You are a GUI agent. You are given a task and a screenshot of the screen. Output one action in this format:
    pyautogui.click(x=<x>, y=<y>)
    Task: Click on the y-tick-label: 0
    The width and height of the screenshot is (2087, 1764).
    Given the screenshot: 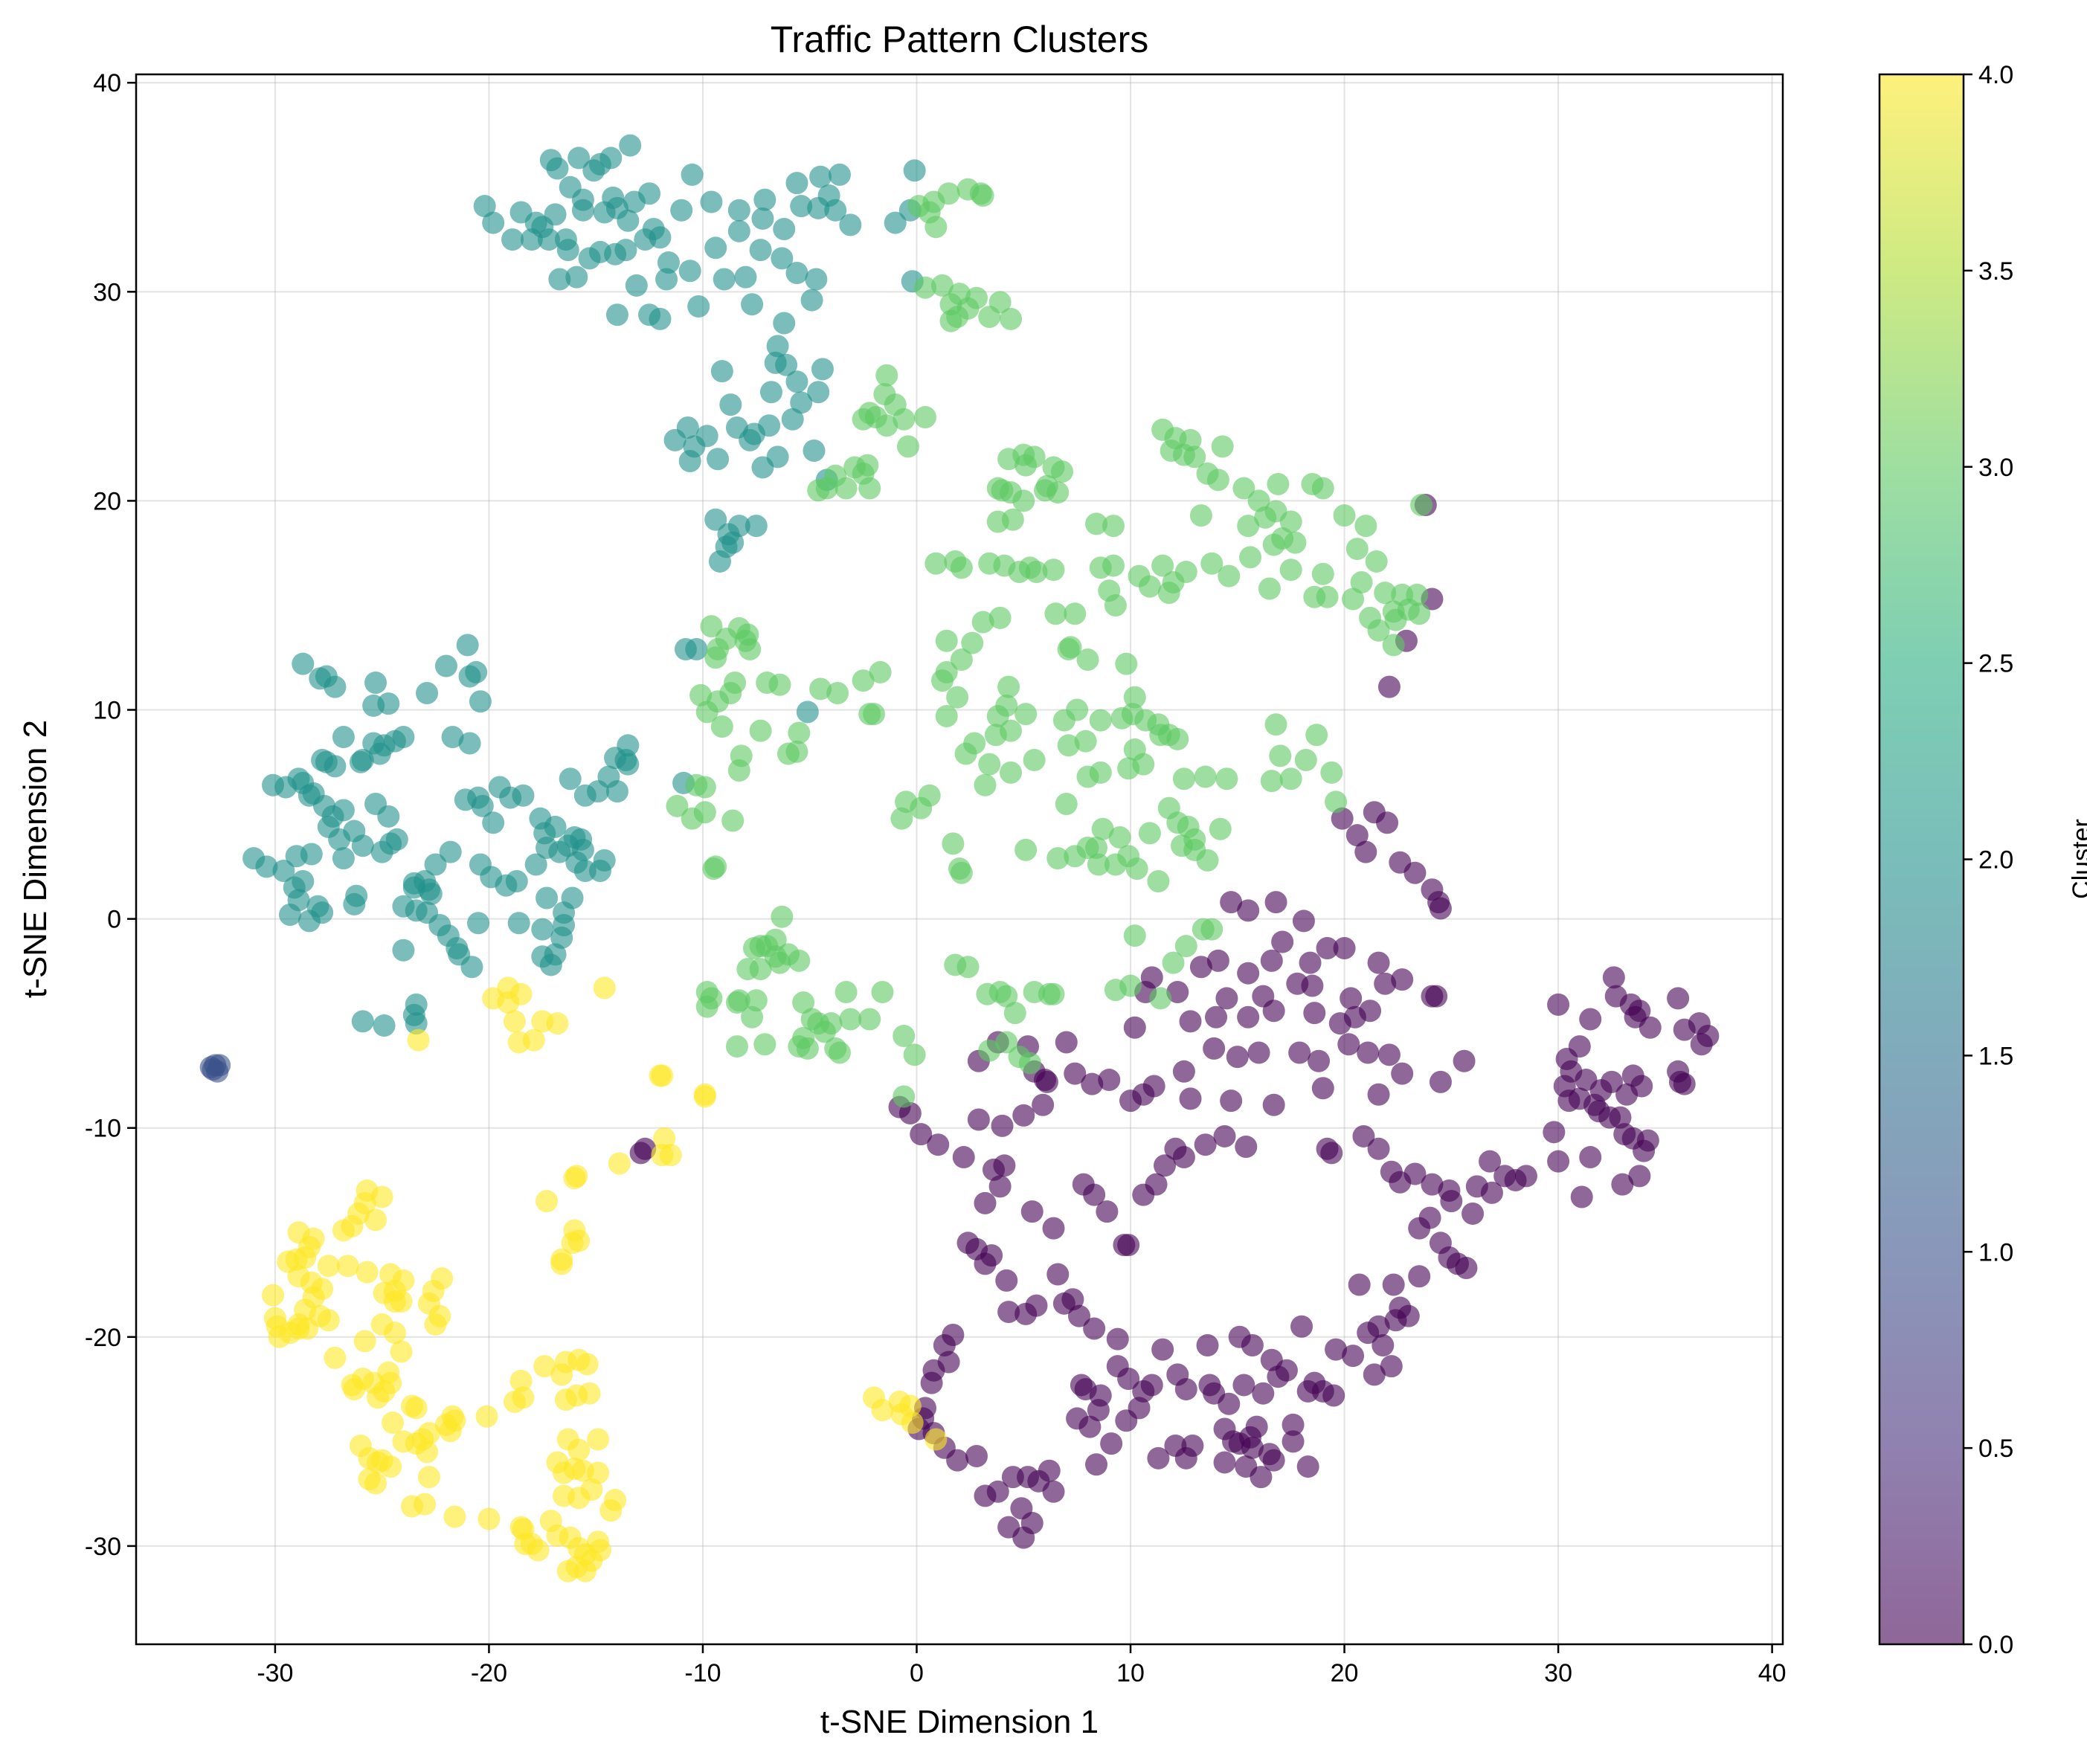 What is the action you would take?
    pyautogui.click(x=114, y=920)
    